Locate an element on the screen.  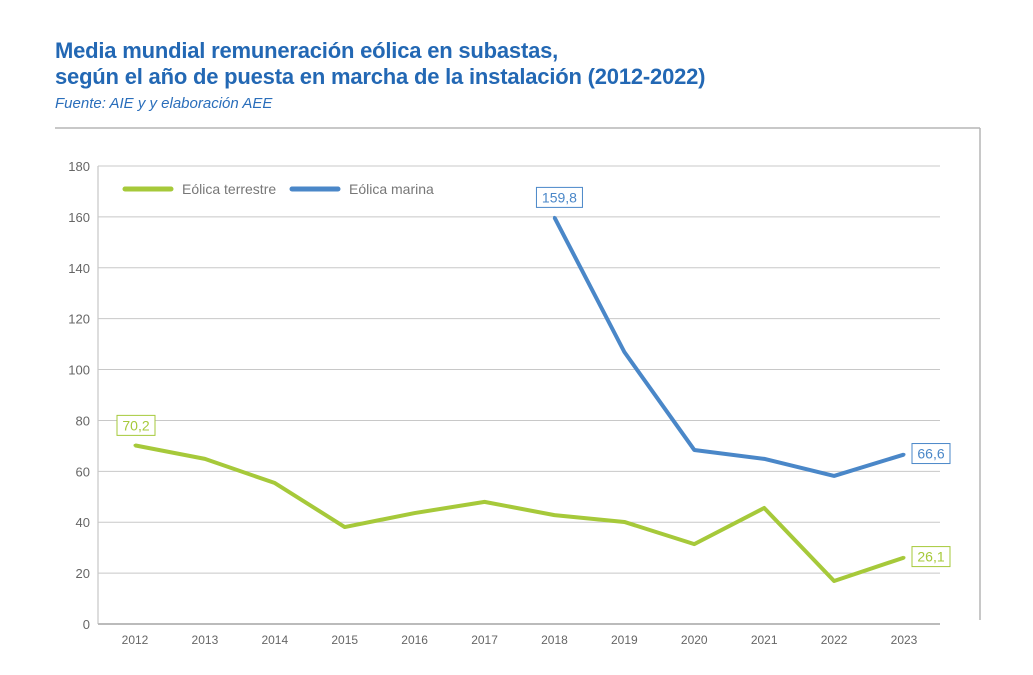
data-label: 159,8 is located at coordinates (559, 197).